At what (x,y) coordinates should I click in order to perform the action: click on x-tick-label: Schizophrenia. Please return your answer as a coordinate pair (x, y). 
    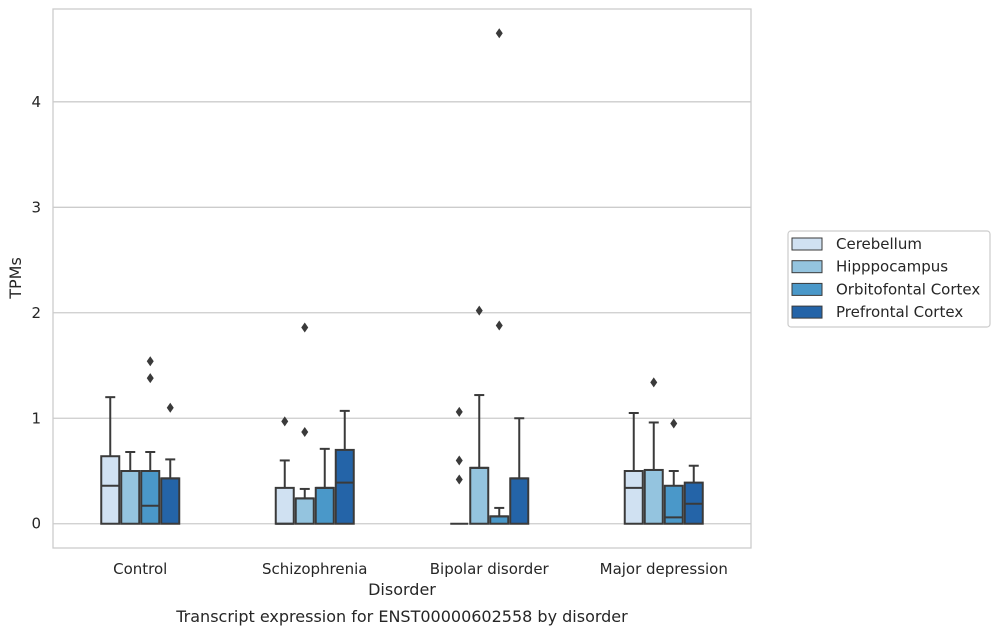
    Looking at the image, I should click on (314, 569).